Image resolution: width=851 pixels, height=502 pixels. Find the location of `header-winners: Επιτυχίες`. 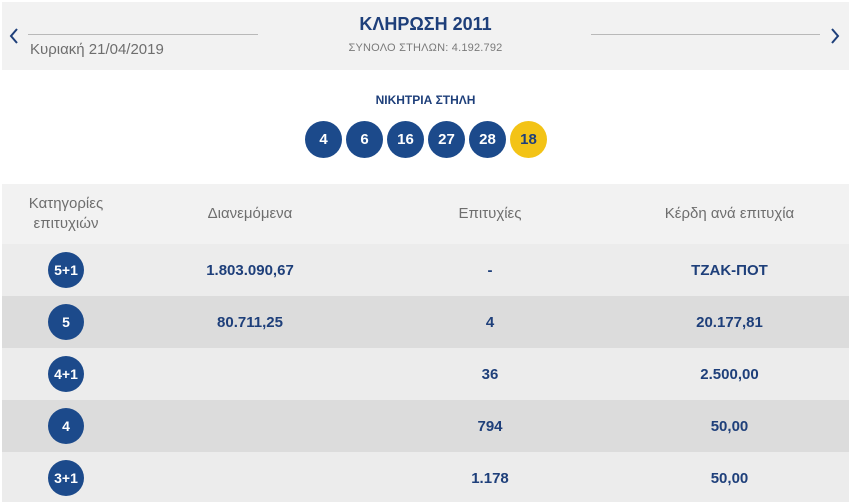

header-winners: Επιτυχίες is located at coordinates (490, 213).